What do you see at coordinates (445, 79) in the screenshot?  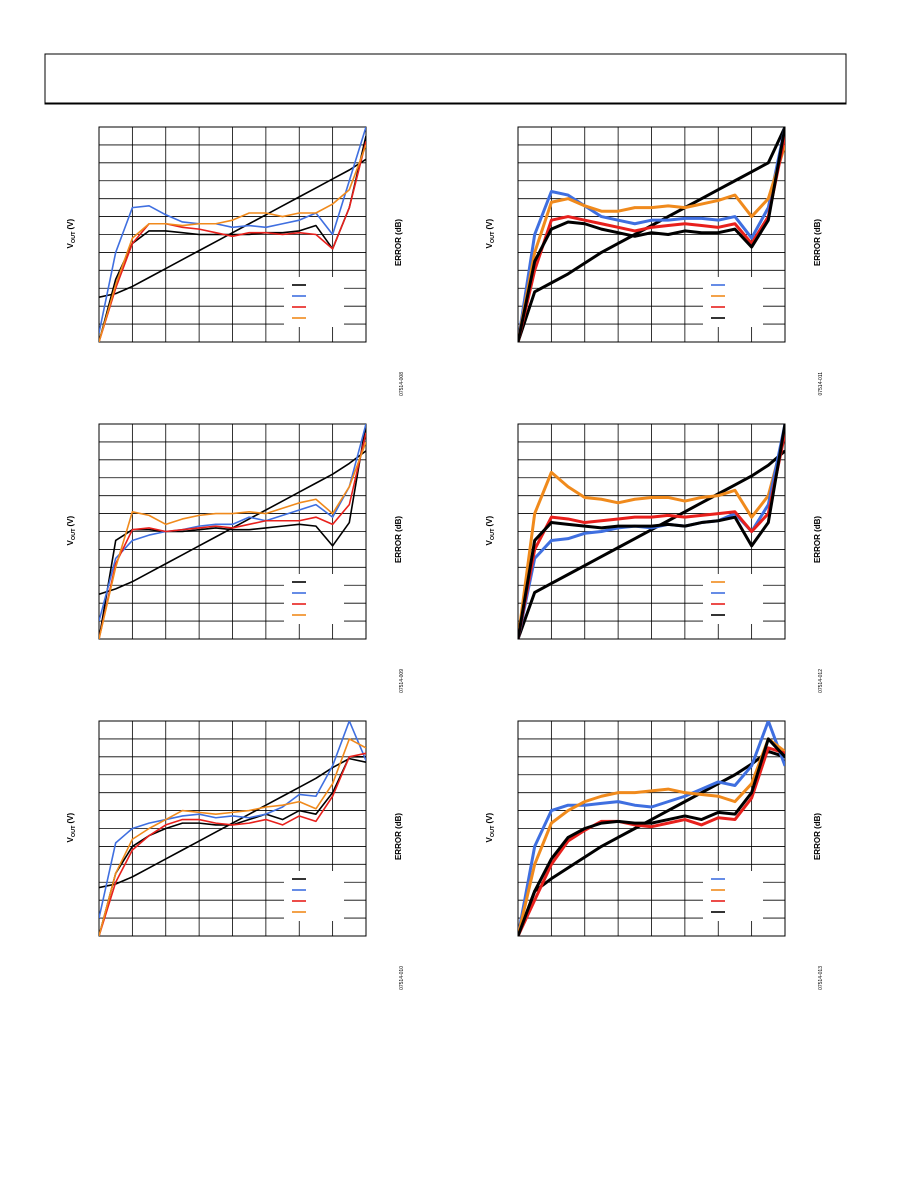 I see `header-box` at bounding box center [445, 79].